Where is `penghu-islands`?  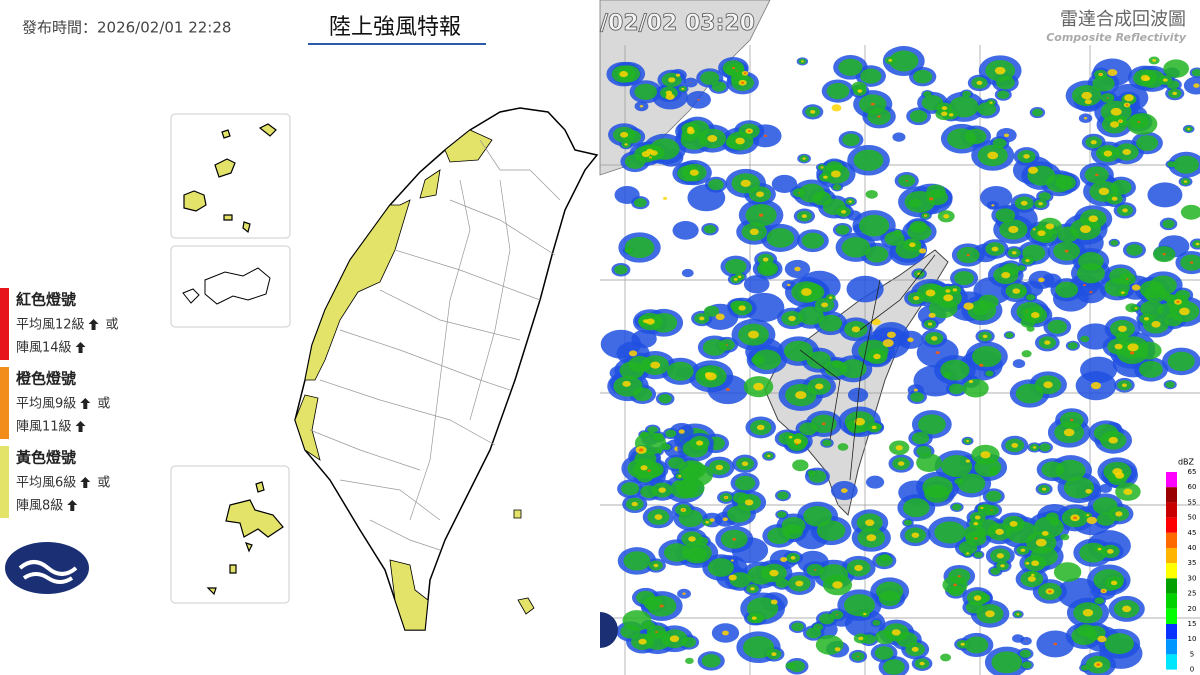 penghu-islands is located at coordinates (245, 538).